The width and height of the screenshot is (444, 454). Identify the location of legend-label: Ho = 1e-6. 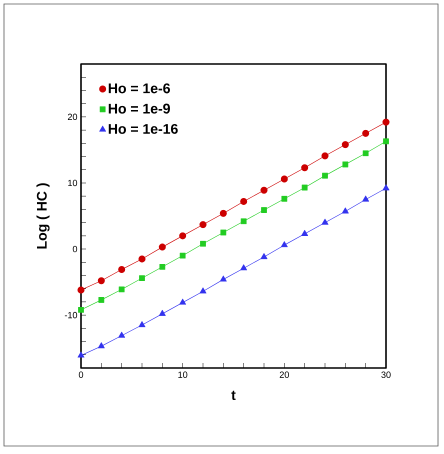
(139, 88).